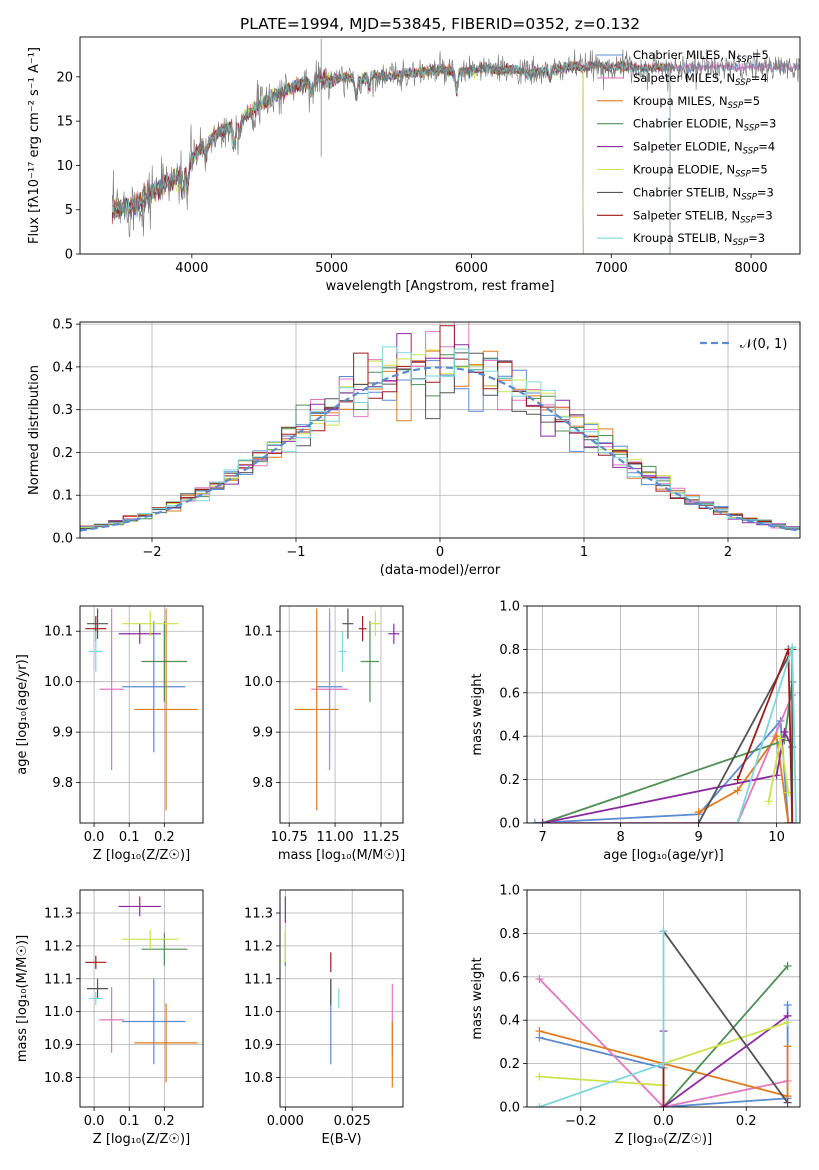 Image resolution: width=819 pixels, height=1170 pixels. Describe the element at coordinates (62, 410) in the screenshot. I see `y-tick-label: 0.3` at that location.